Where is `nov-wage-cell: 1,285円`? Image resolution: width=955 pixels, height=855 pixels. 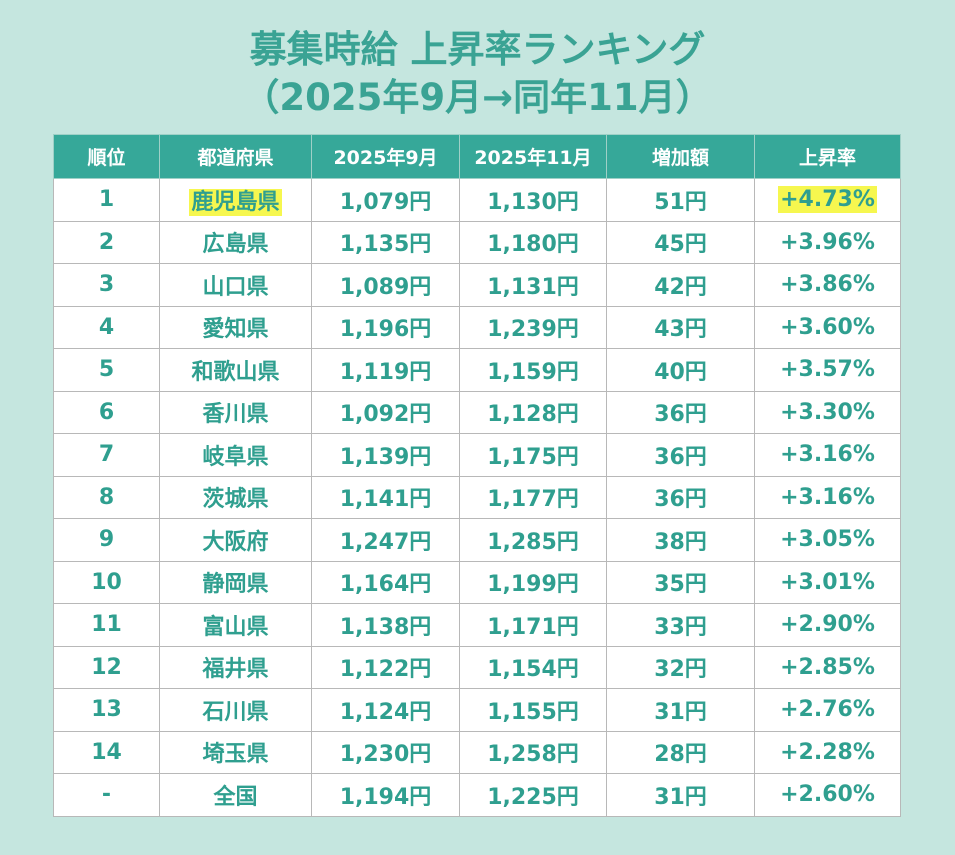 nov-wage-cell: 1,285円 is located at coordinates (533, 540).